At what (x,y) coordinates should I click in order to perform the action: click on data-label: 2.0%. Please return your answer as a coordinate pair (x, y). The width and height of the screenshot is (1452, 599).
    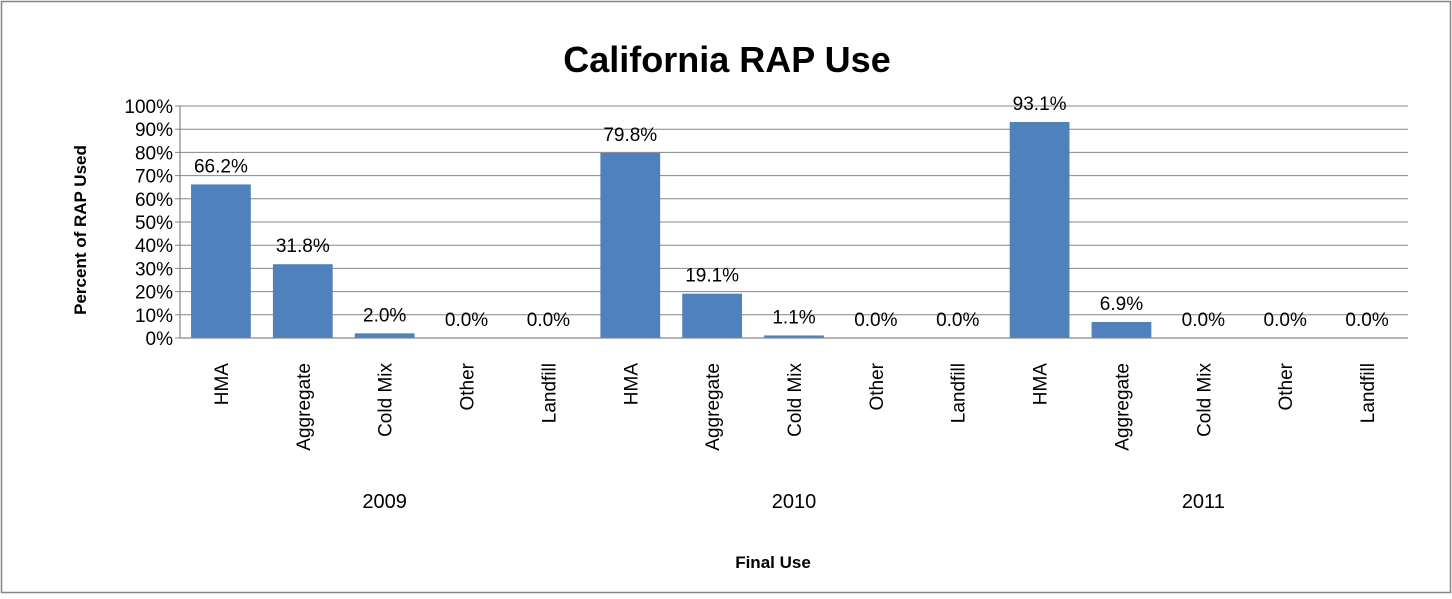
    Looking at the image, I should click on (384, 315).